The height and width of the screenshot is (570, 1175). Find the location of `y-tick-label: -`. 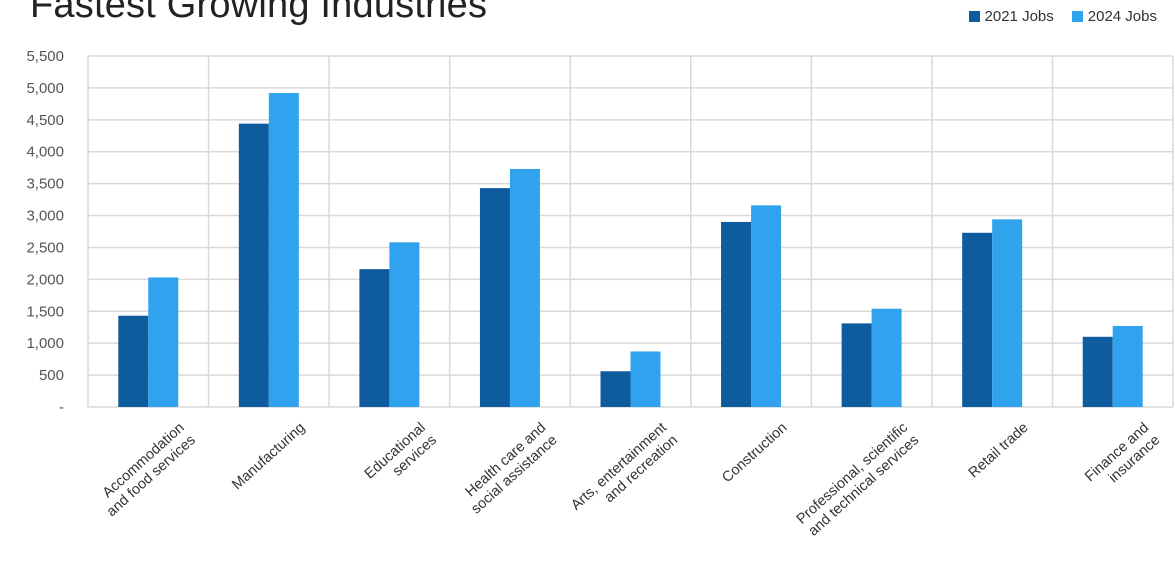

y-tick-label: - is located at coordinates (61, 407).